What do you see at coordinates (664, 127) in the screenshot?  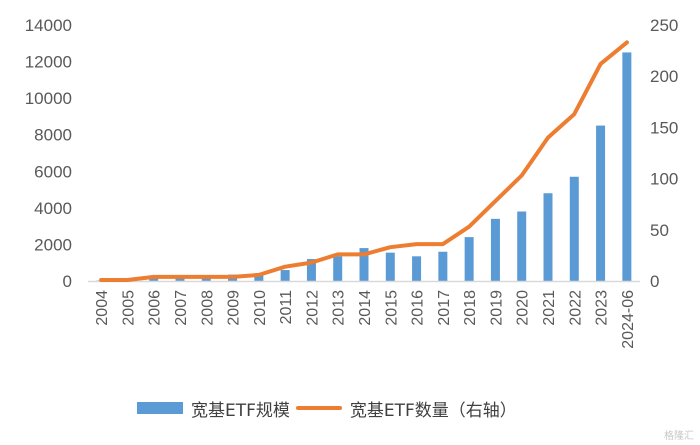 I see `right-axis-tick: 150` at bounding box center [664, 127].